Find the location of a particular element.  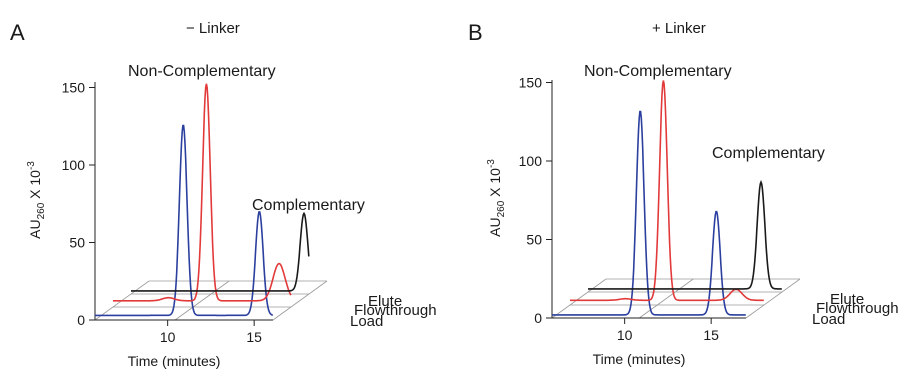

panel-b-letter: B is located at coordinates (475, 32).